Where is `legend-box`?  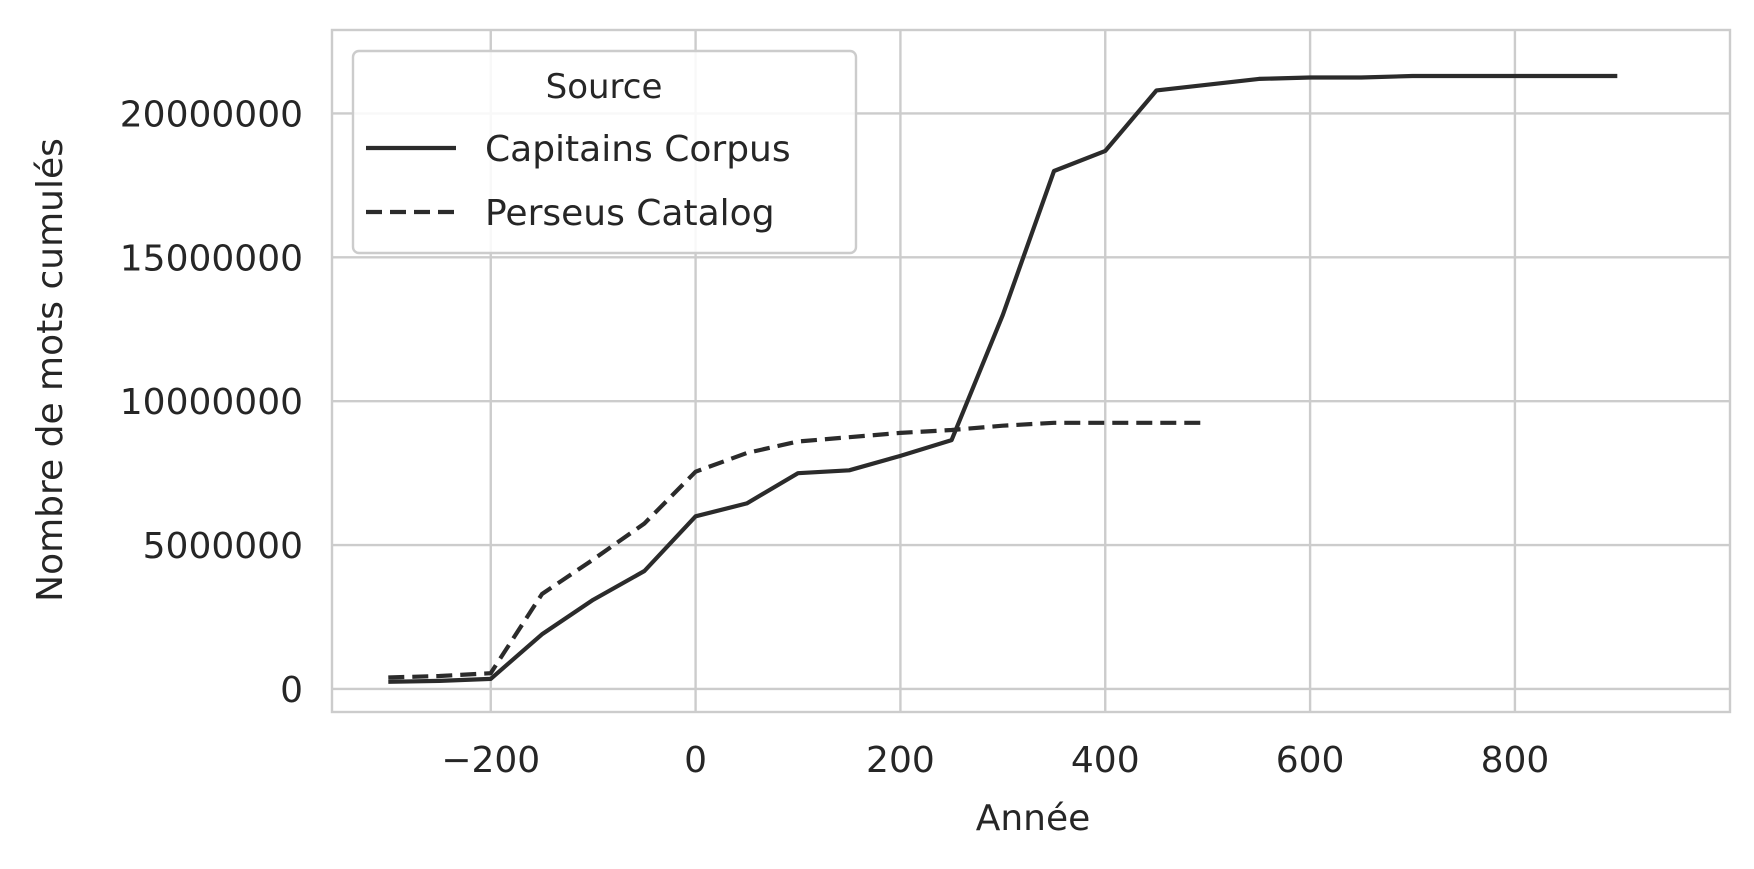
legend-box is located at coordinates (604, 152).